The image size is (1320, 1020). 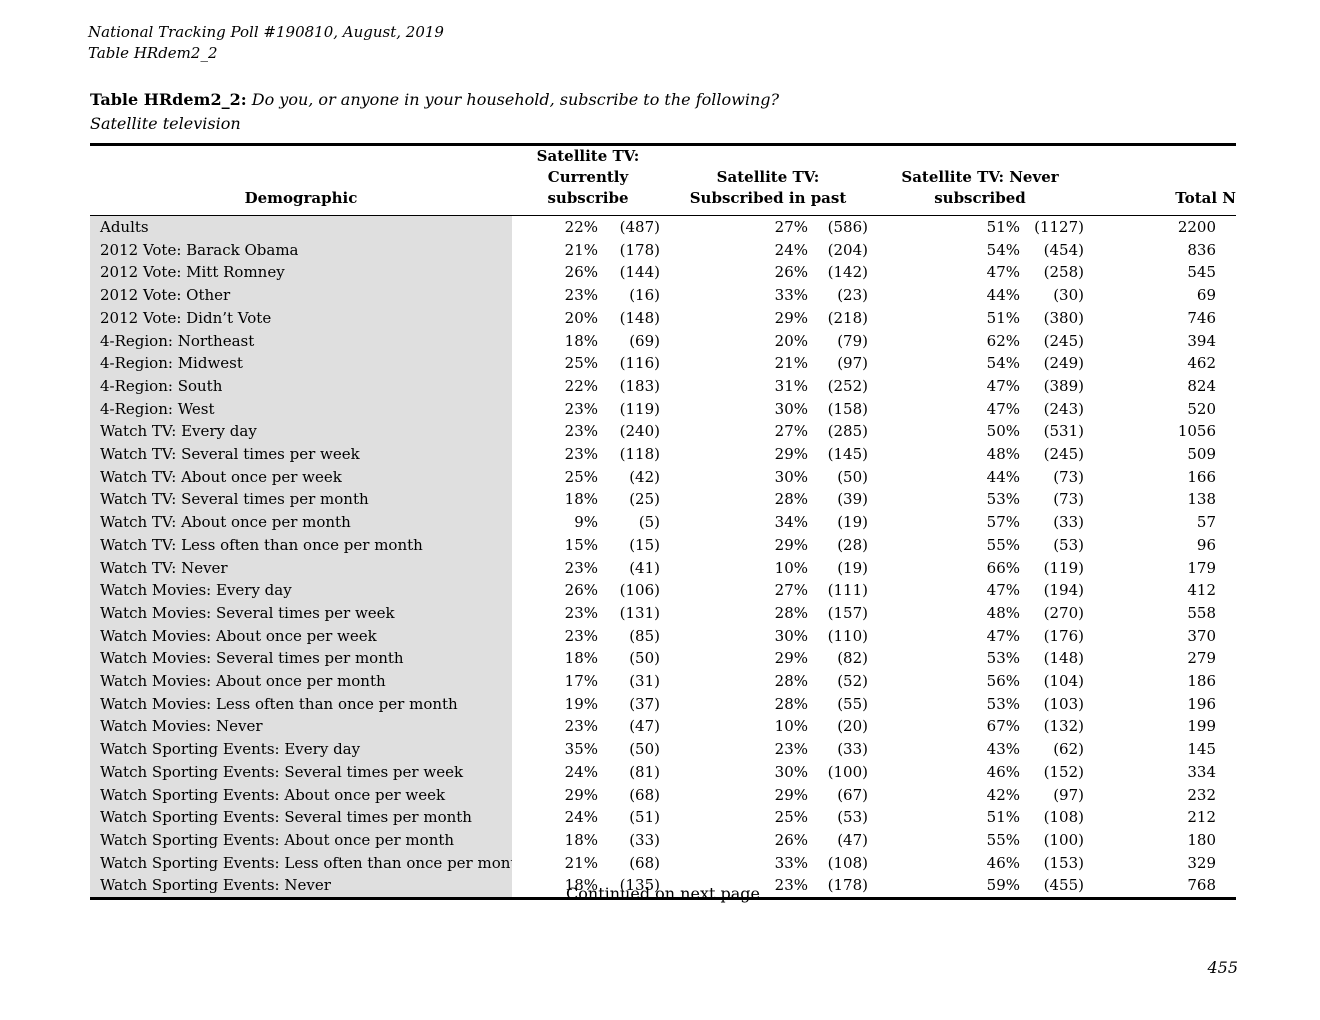 I want to click on total-n-value: 69, so click(x=1206, y=295).